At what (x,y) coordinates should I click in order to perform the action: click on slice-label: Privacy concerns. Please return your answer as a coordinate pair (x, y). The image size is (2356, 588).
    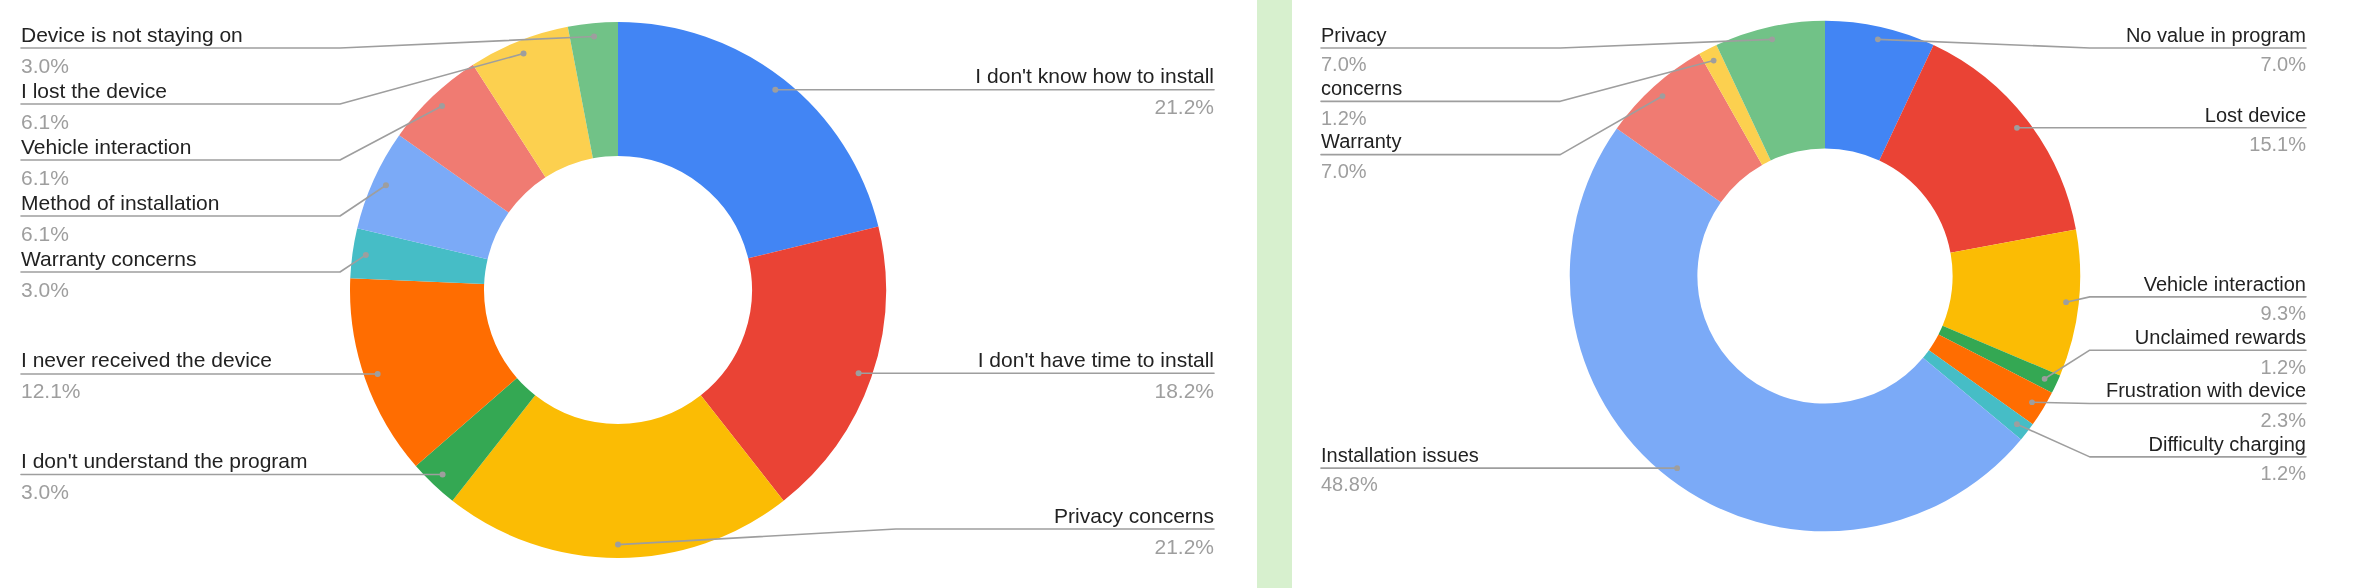
    Looking at the image, I should click on (1134, 515).